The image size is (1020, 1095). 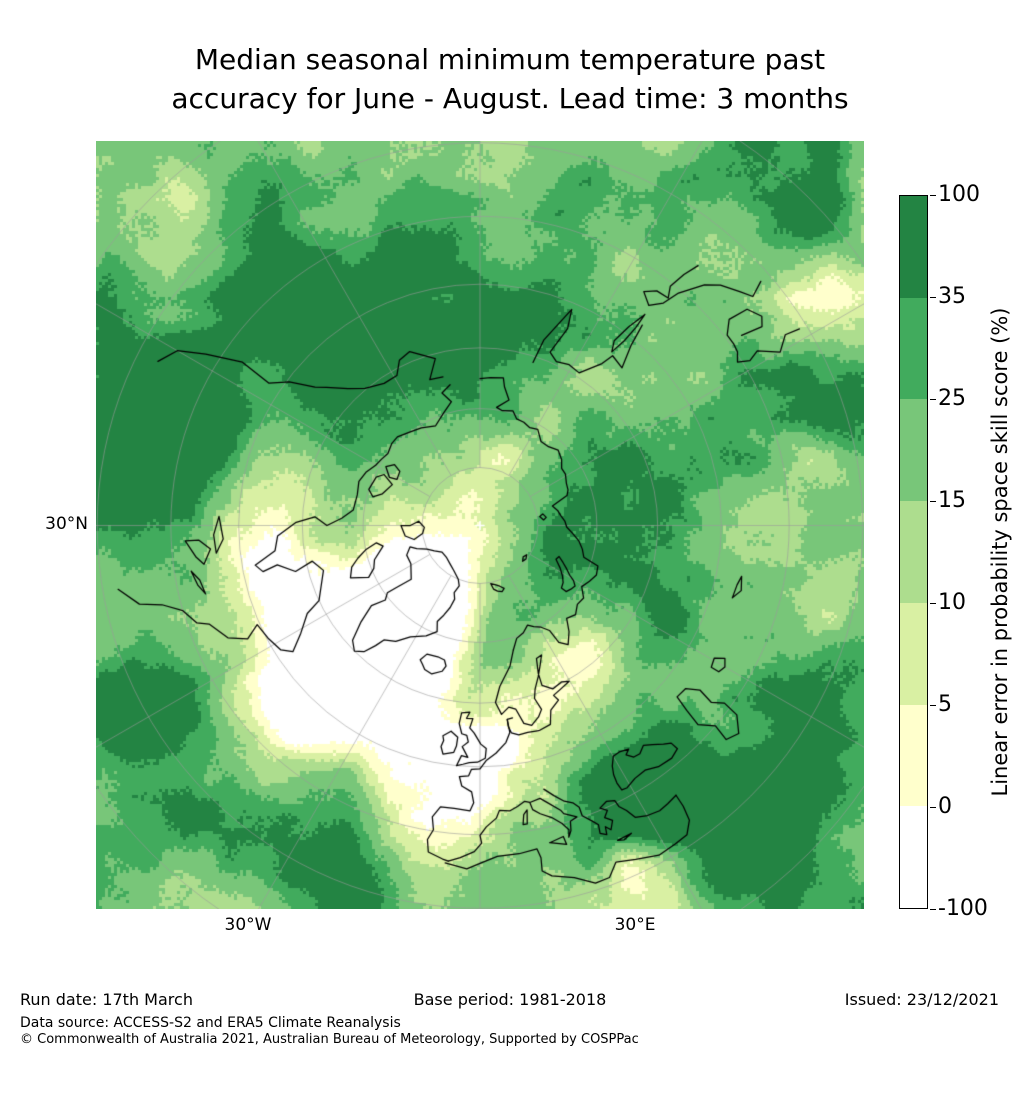 What do you see at coordinates (952, 398) in the screenshot?
I see `colorbar-tick-label: 25` at bounding box center [952, 398].